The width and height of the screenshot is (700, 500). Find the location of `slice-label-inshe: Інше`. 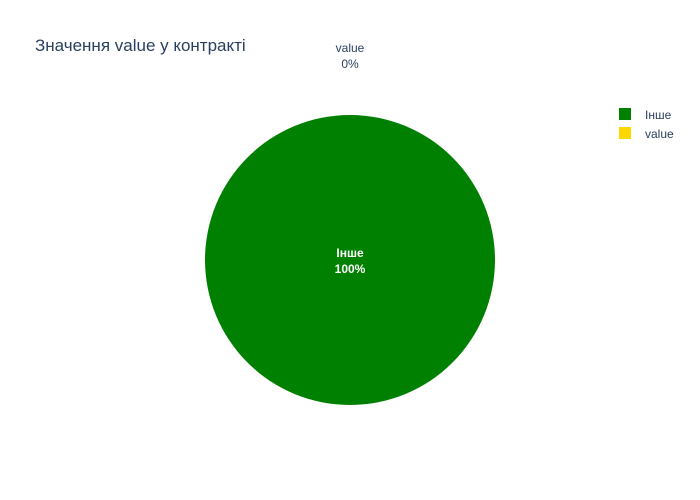

slice-label-inshe: Інше is located at coordinates (350, 253).